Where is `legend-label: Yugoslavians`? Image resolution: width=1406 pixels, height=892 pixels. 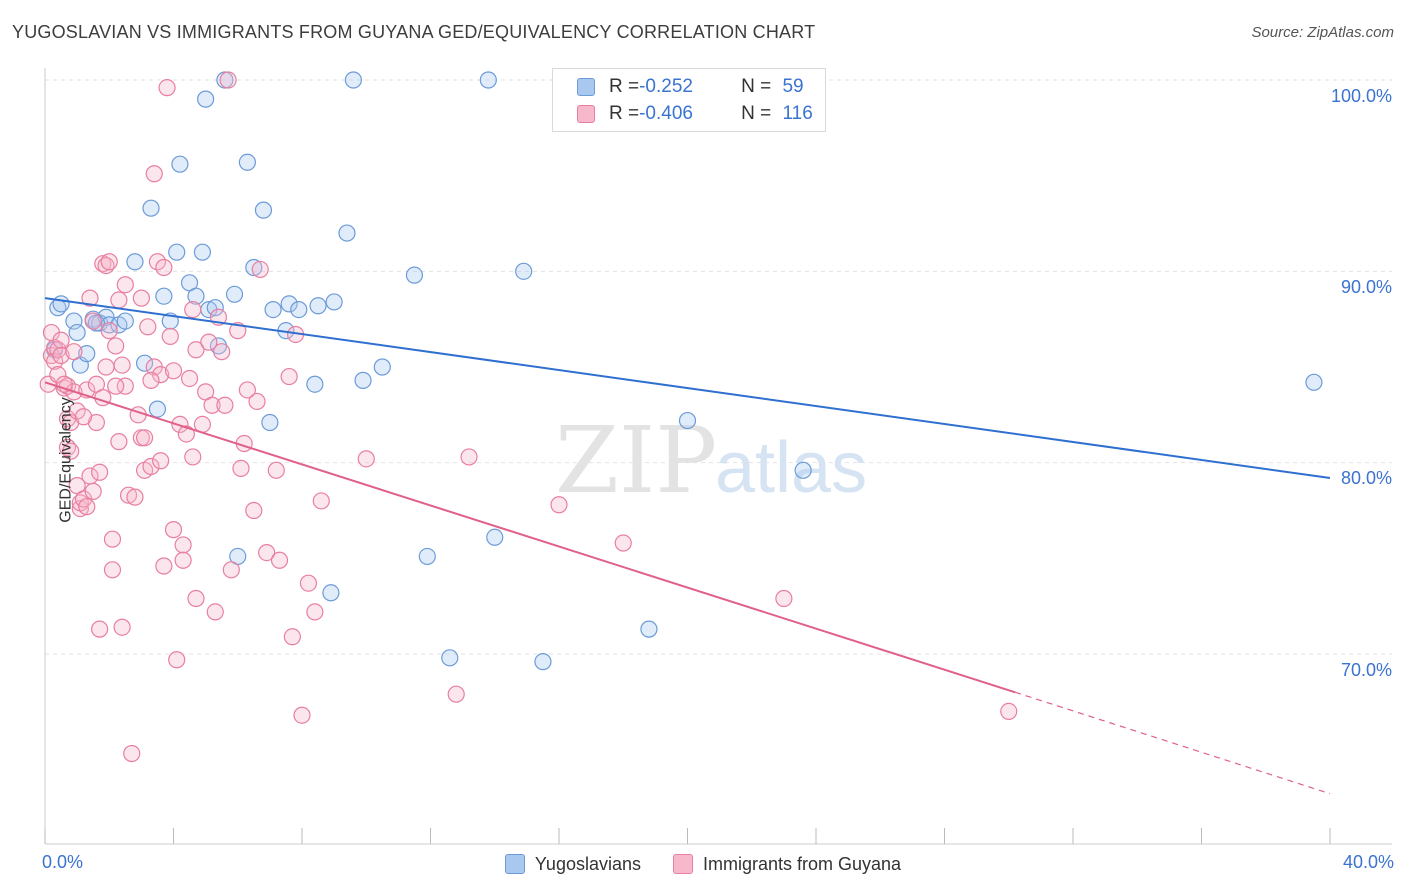 legend-label: Yugoslavians is located at coordinates (587, 863).